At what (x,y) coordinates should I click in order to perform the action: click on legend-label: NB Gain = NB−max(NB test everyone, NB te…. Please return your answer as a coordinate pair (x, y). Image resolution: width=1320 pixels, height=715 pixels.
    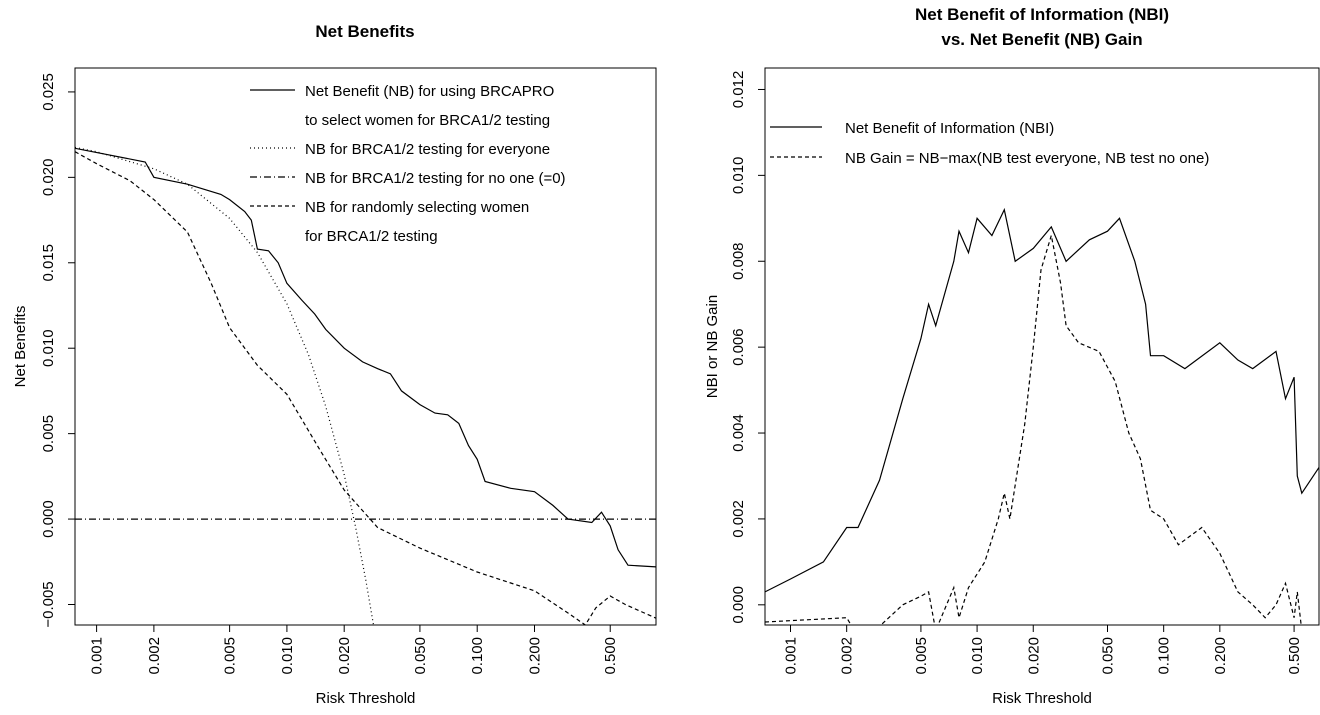
    Looking at the image, I should click on (1027, 158).